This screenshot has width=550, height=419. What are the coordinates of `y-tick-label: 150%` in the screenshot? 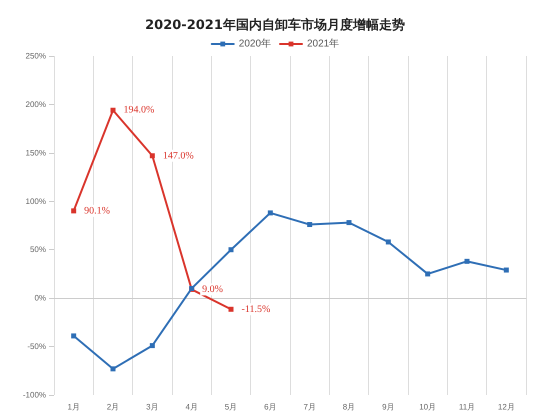 It's located at (36, 153).